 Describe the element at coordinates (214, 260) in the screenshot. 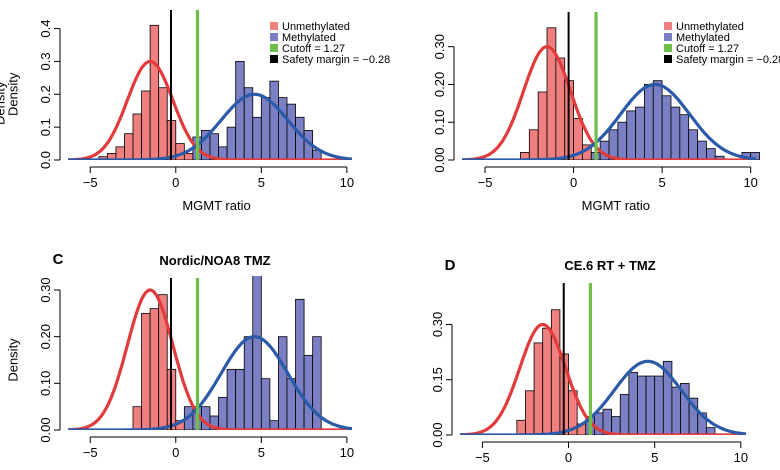

I see `panel-title: Nordic/NOA8 TMZ` at that location.